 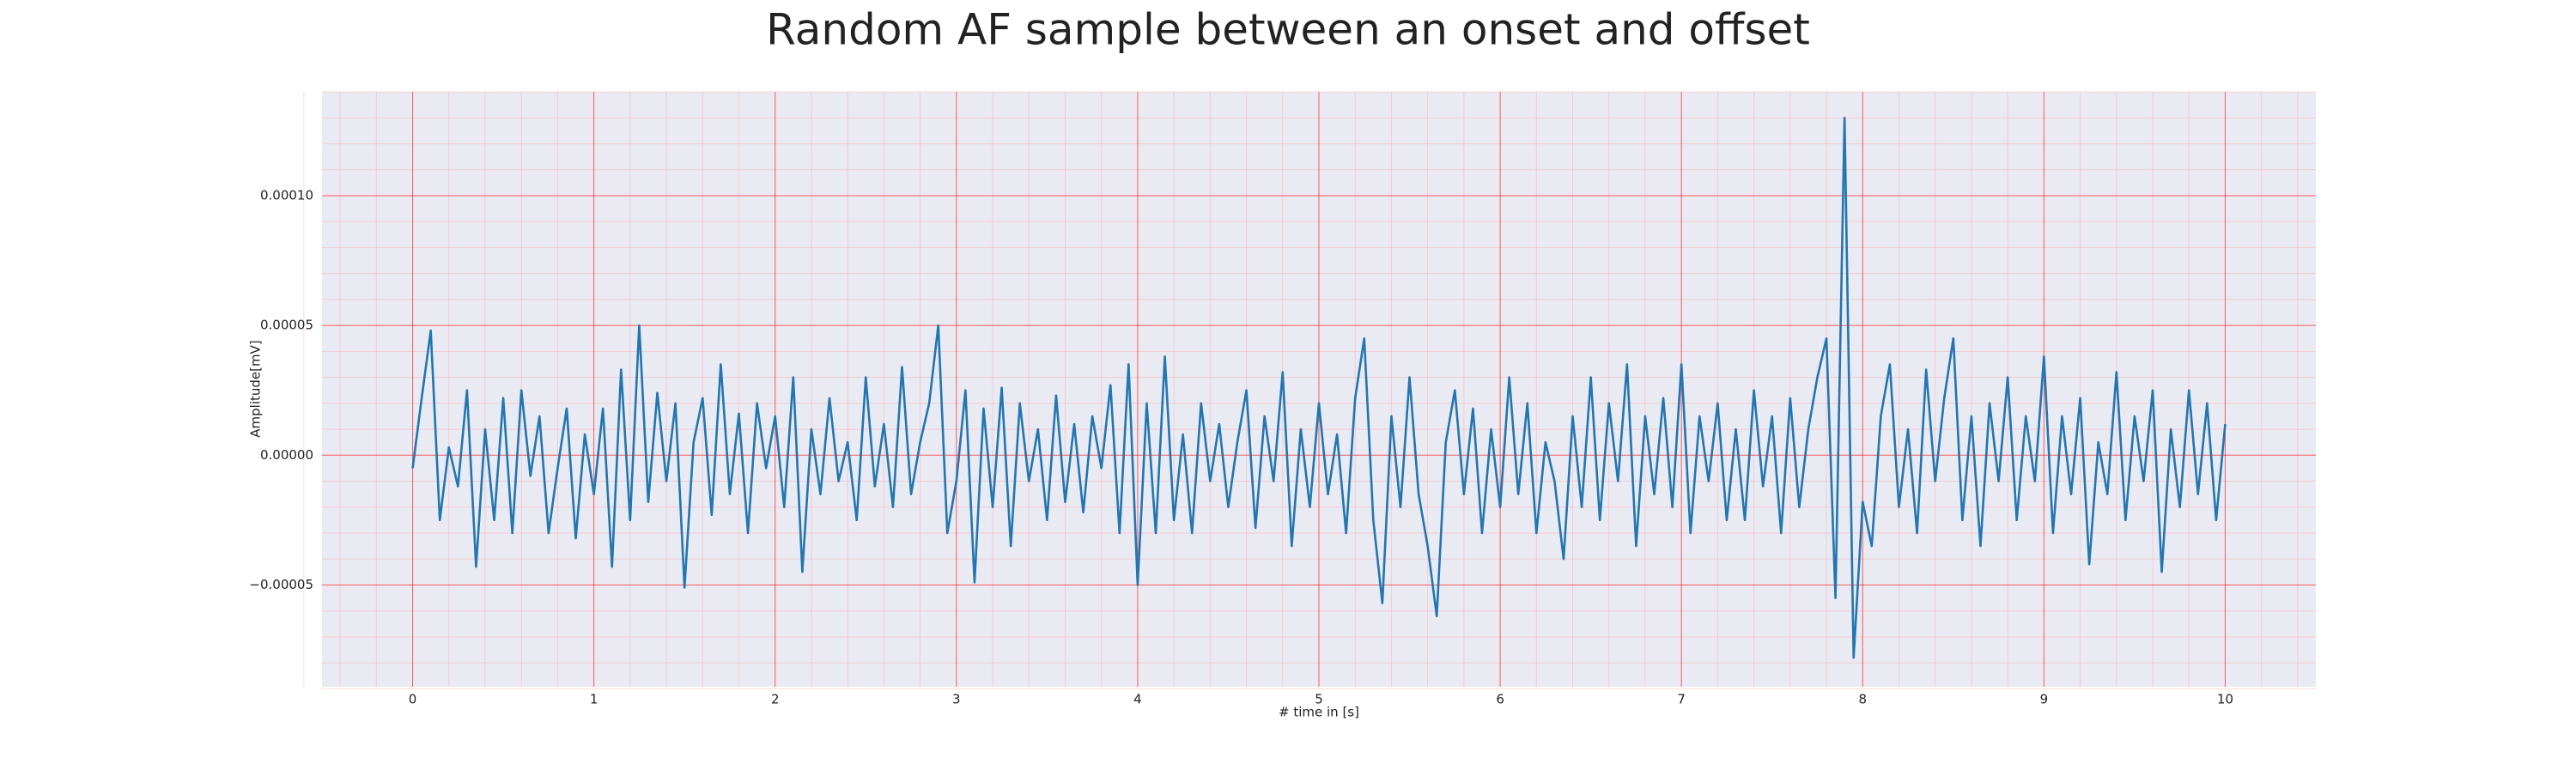 I want to click on x-tick-label: 5, so click(x=1319, y=699).